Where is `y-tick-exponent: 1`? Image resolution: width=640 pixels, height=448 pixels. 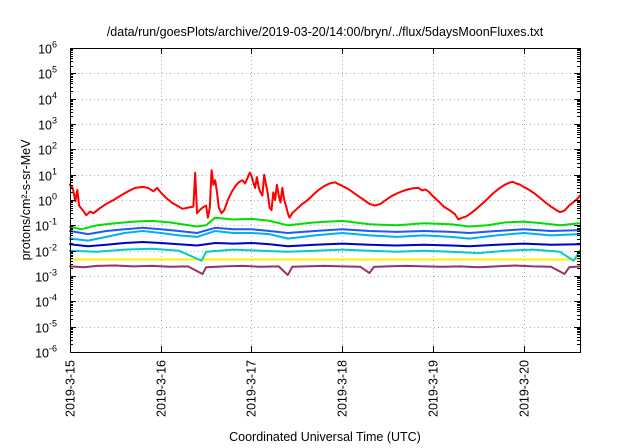 y-tick-exponent: 1 is located at coordinates (54, 172).